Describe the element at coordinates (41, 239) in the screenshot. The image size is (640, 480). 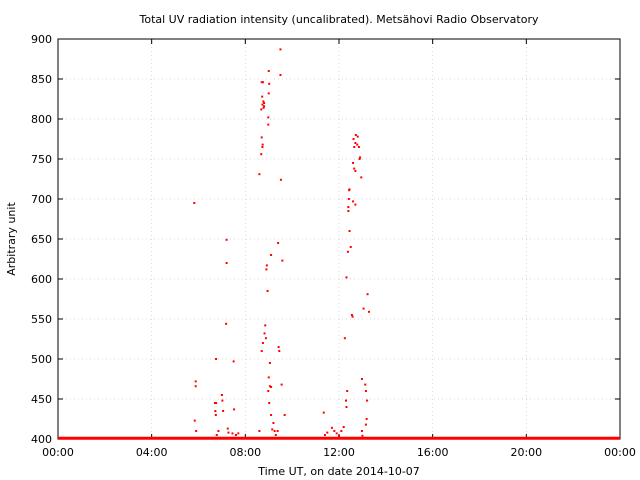
I see `y-tick-label: 650` at that location.